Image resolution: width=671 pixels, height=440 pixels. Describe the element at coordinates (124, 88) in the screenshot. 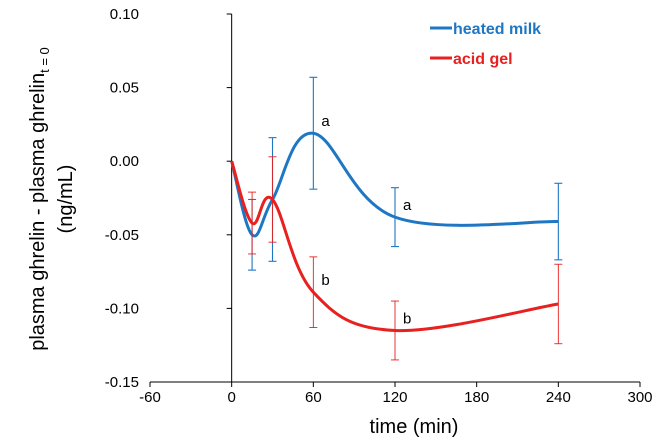

I see `y-tick-label: 0.05` at that location.